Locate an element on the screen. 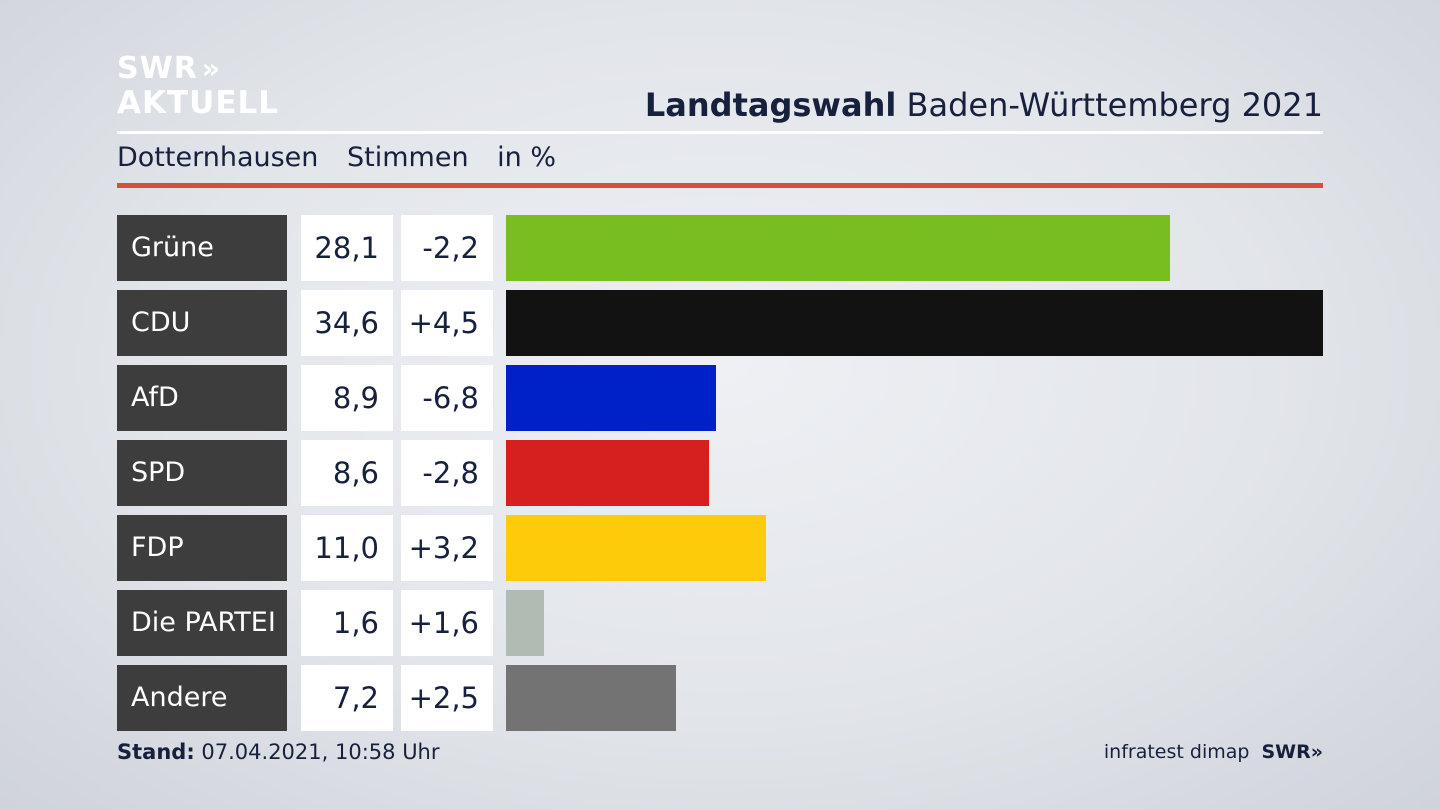  chart-row: Die PARTEI 1,6 +1,6 is located at coordinates (720, 623).